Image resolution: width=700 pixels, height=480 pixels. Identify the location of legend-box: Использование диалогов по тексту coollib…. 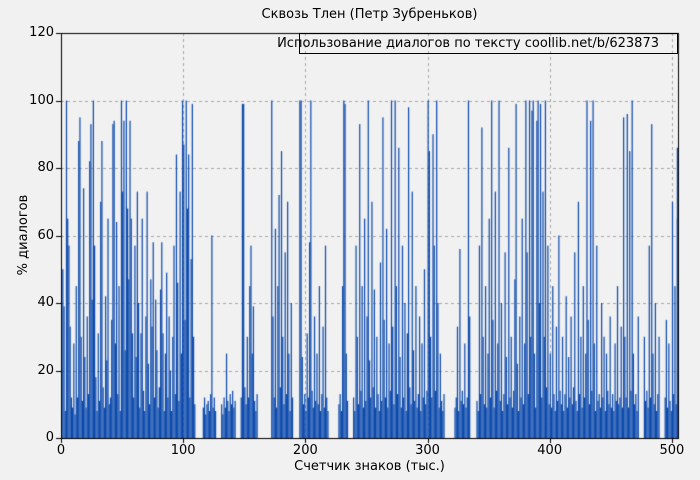
(477, 43).